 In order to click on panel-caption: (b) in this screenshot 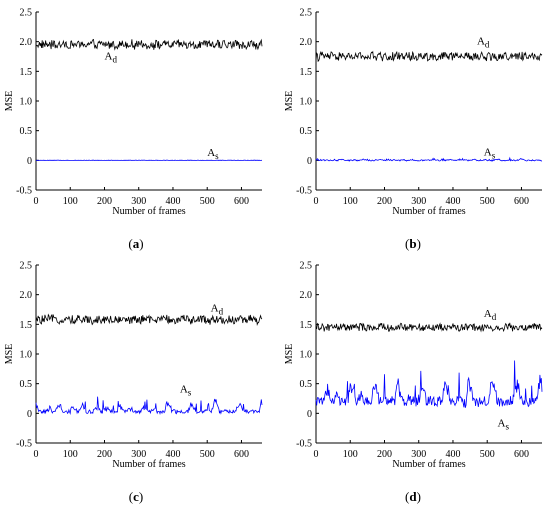, I will do `click(413, 243)`.